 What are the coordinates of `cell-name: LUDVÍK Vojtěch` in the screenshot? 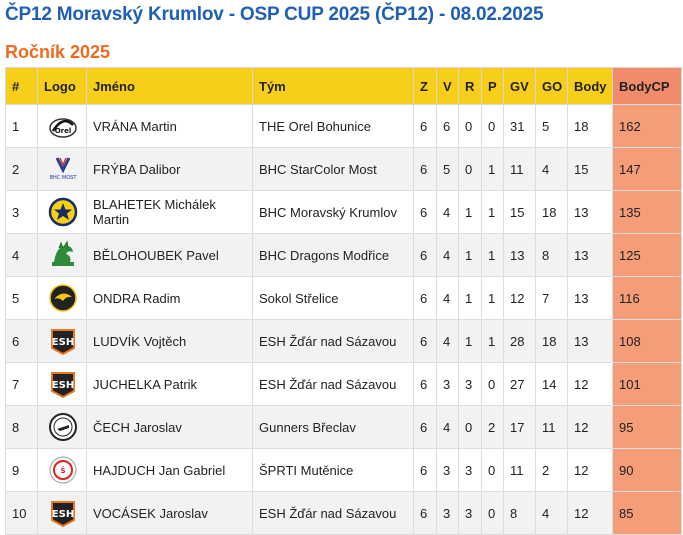 It's located at (169, 341).